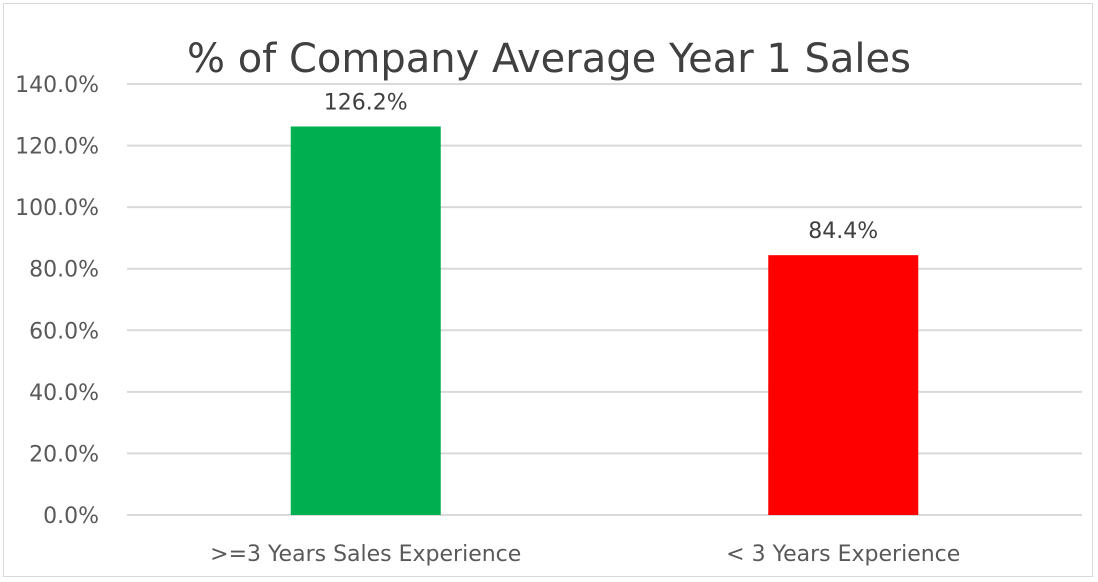 This screenshot has width=1098, height=582. I want to click on y-tick-label: 40.0%, so click(64, 393).